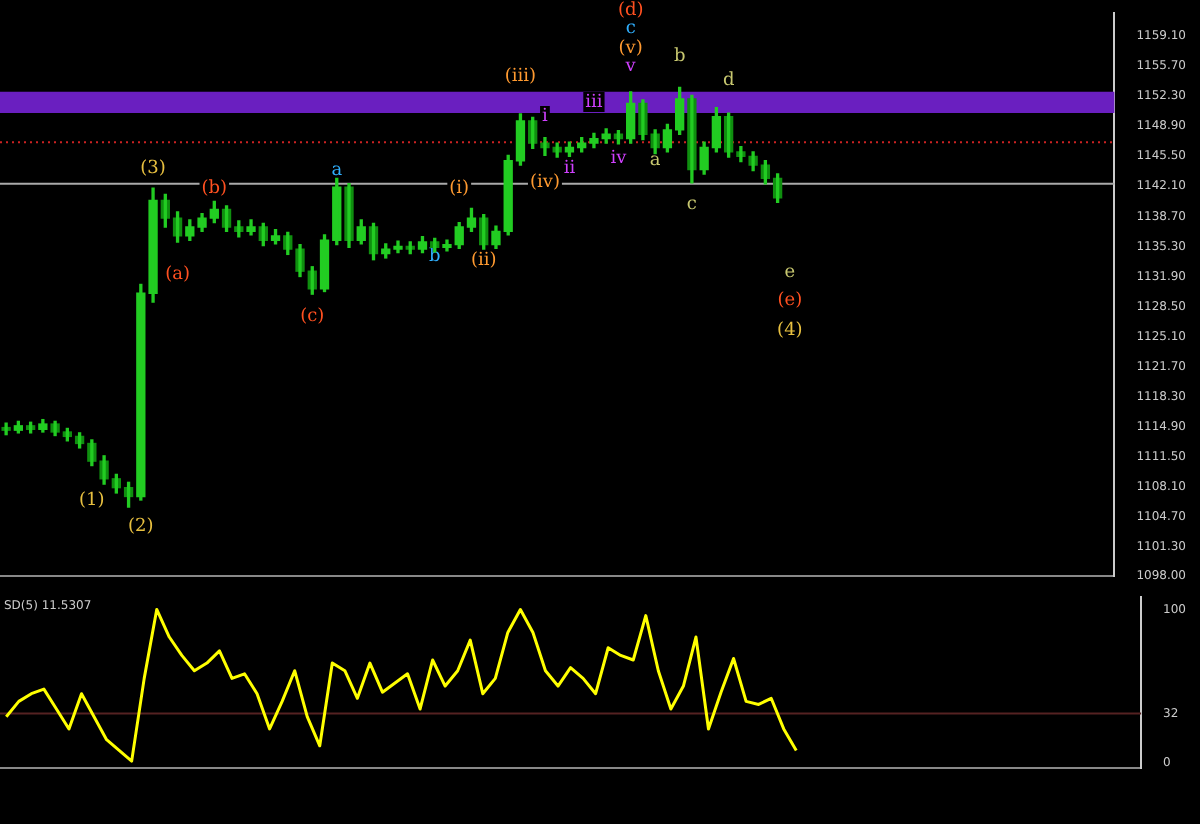 The height and width of the screenshot is (824, 1200). Describe the element at coordinates (544, 182) in the screenshot. I see `annotation: (iv)` at that location.